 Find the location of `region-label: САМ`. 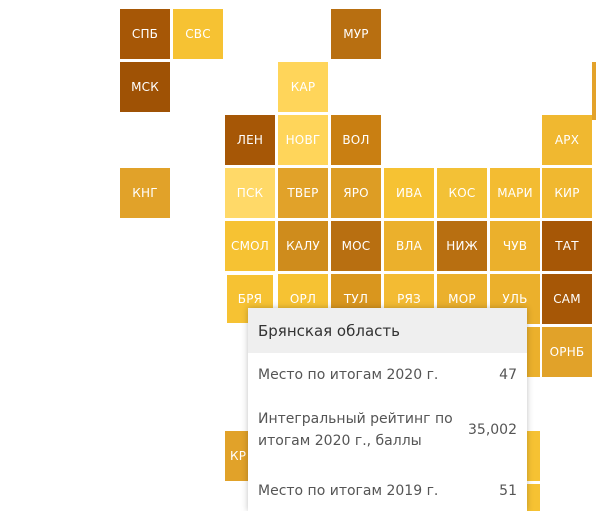

region-label: САМ is located at coordinates (567, 299).